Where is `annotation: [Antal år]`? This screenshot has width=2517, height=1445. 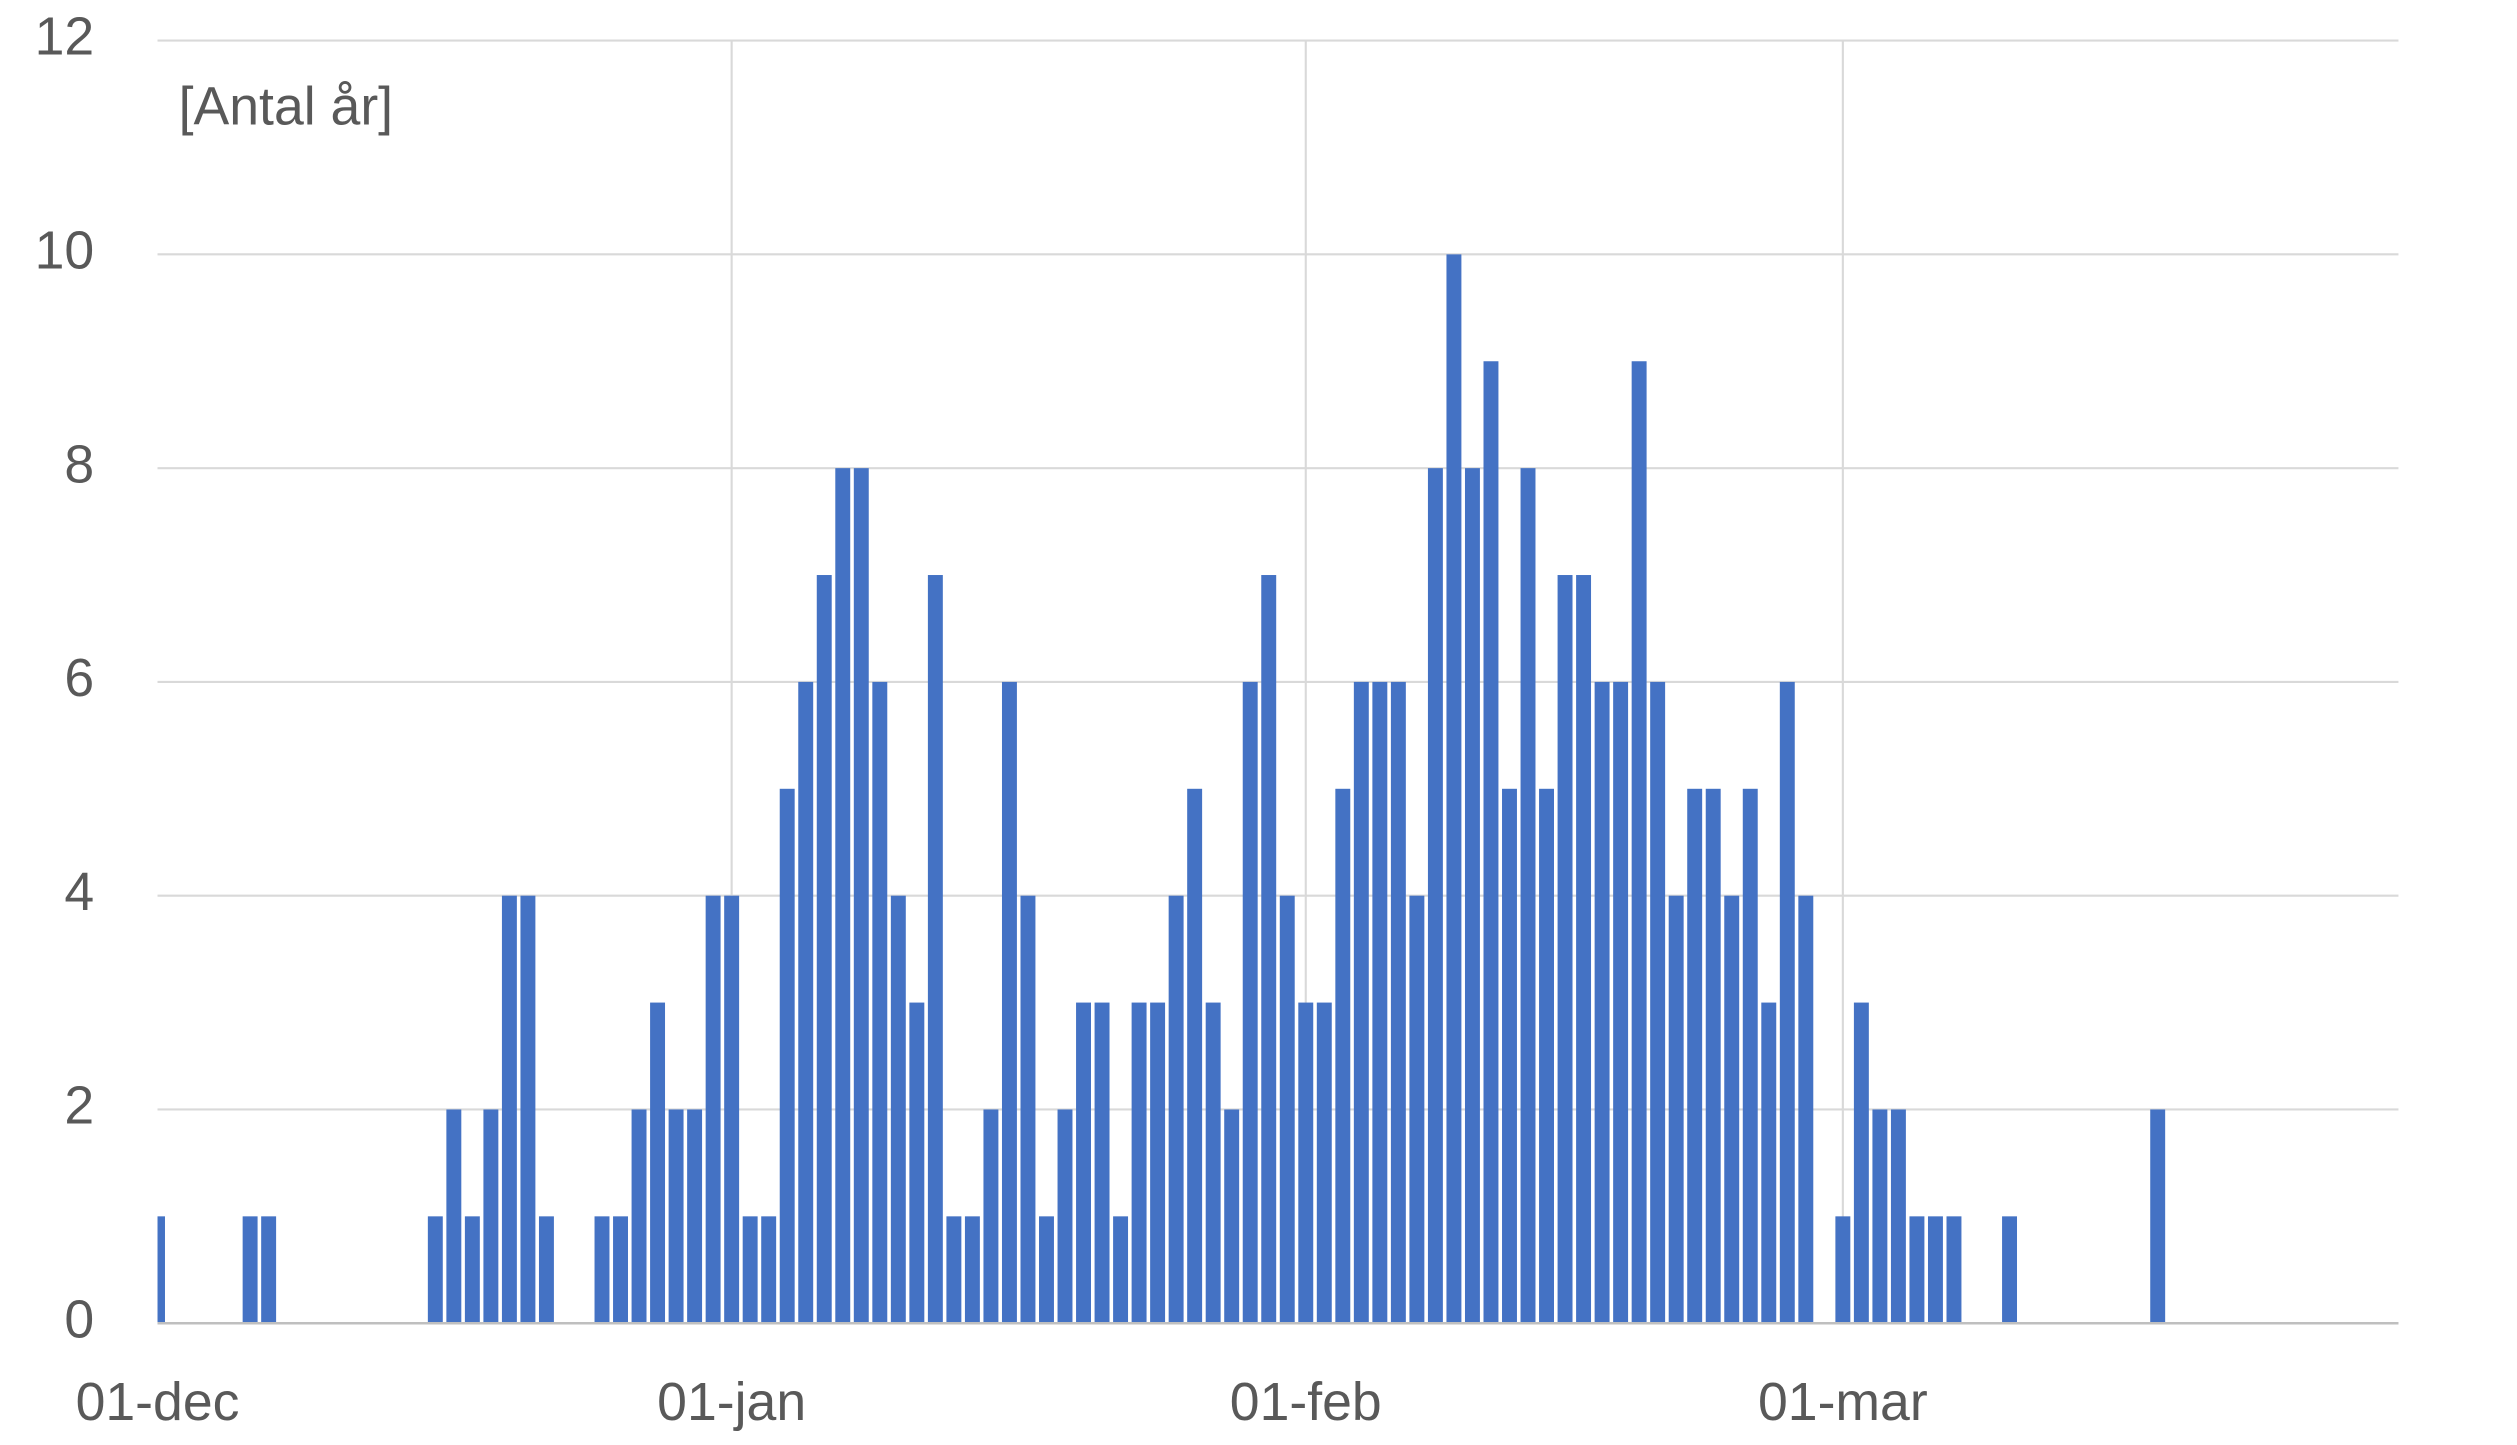
annotation: [Antal år] is located at coordinates (286, 107).